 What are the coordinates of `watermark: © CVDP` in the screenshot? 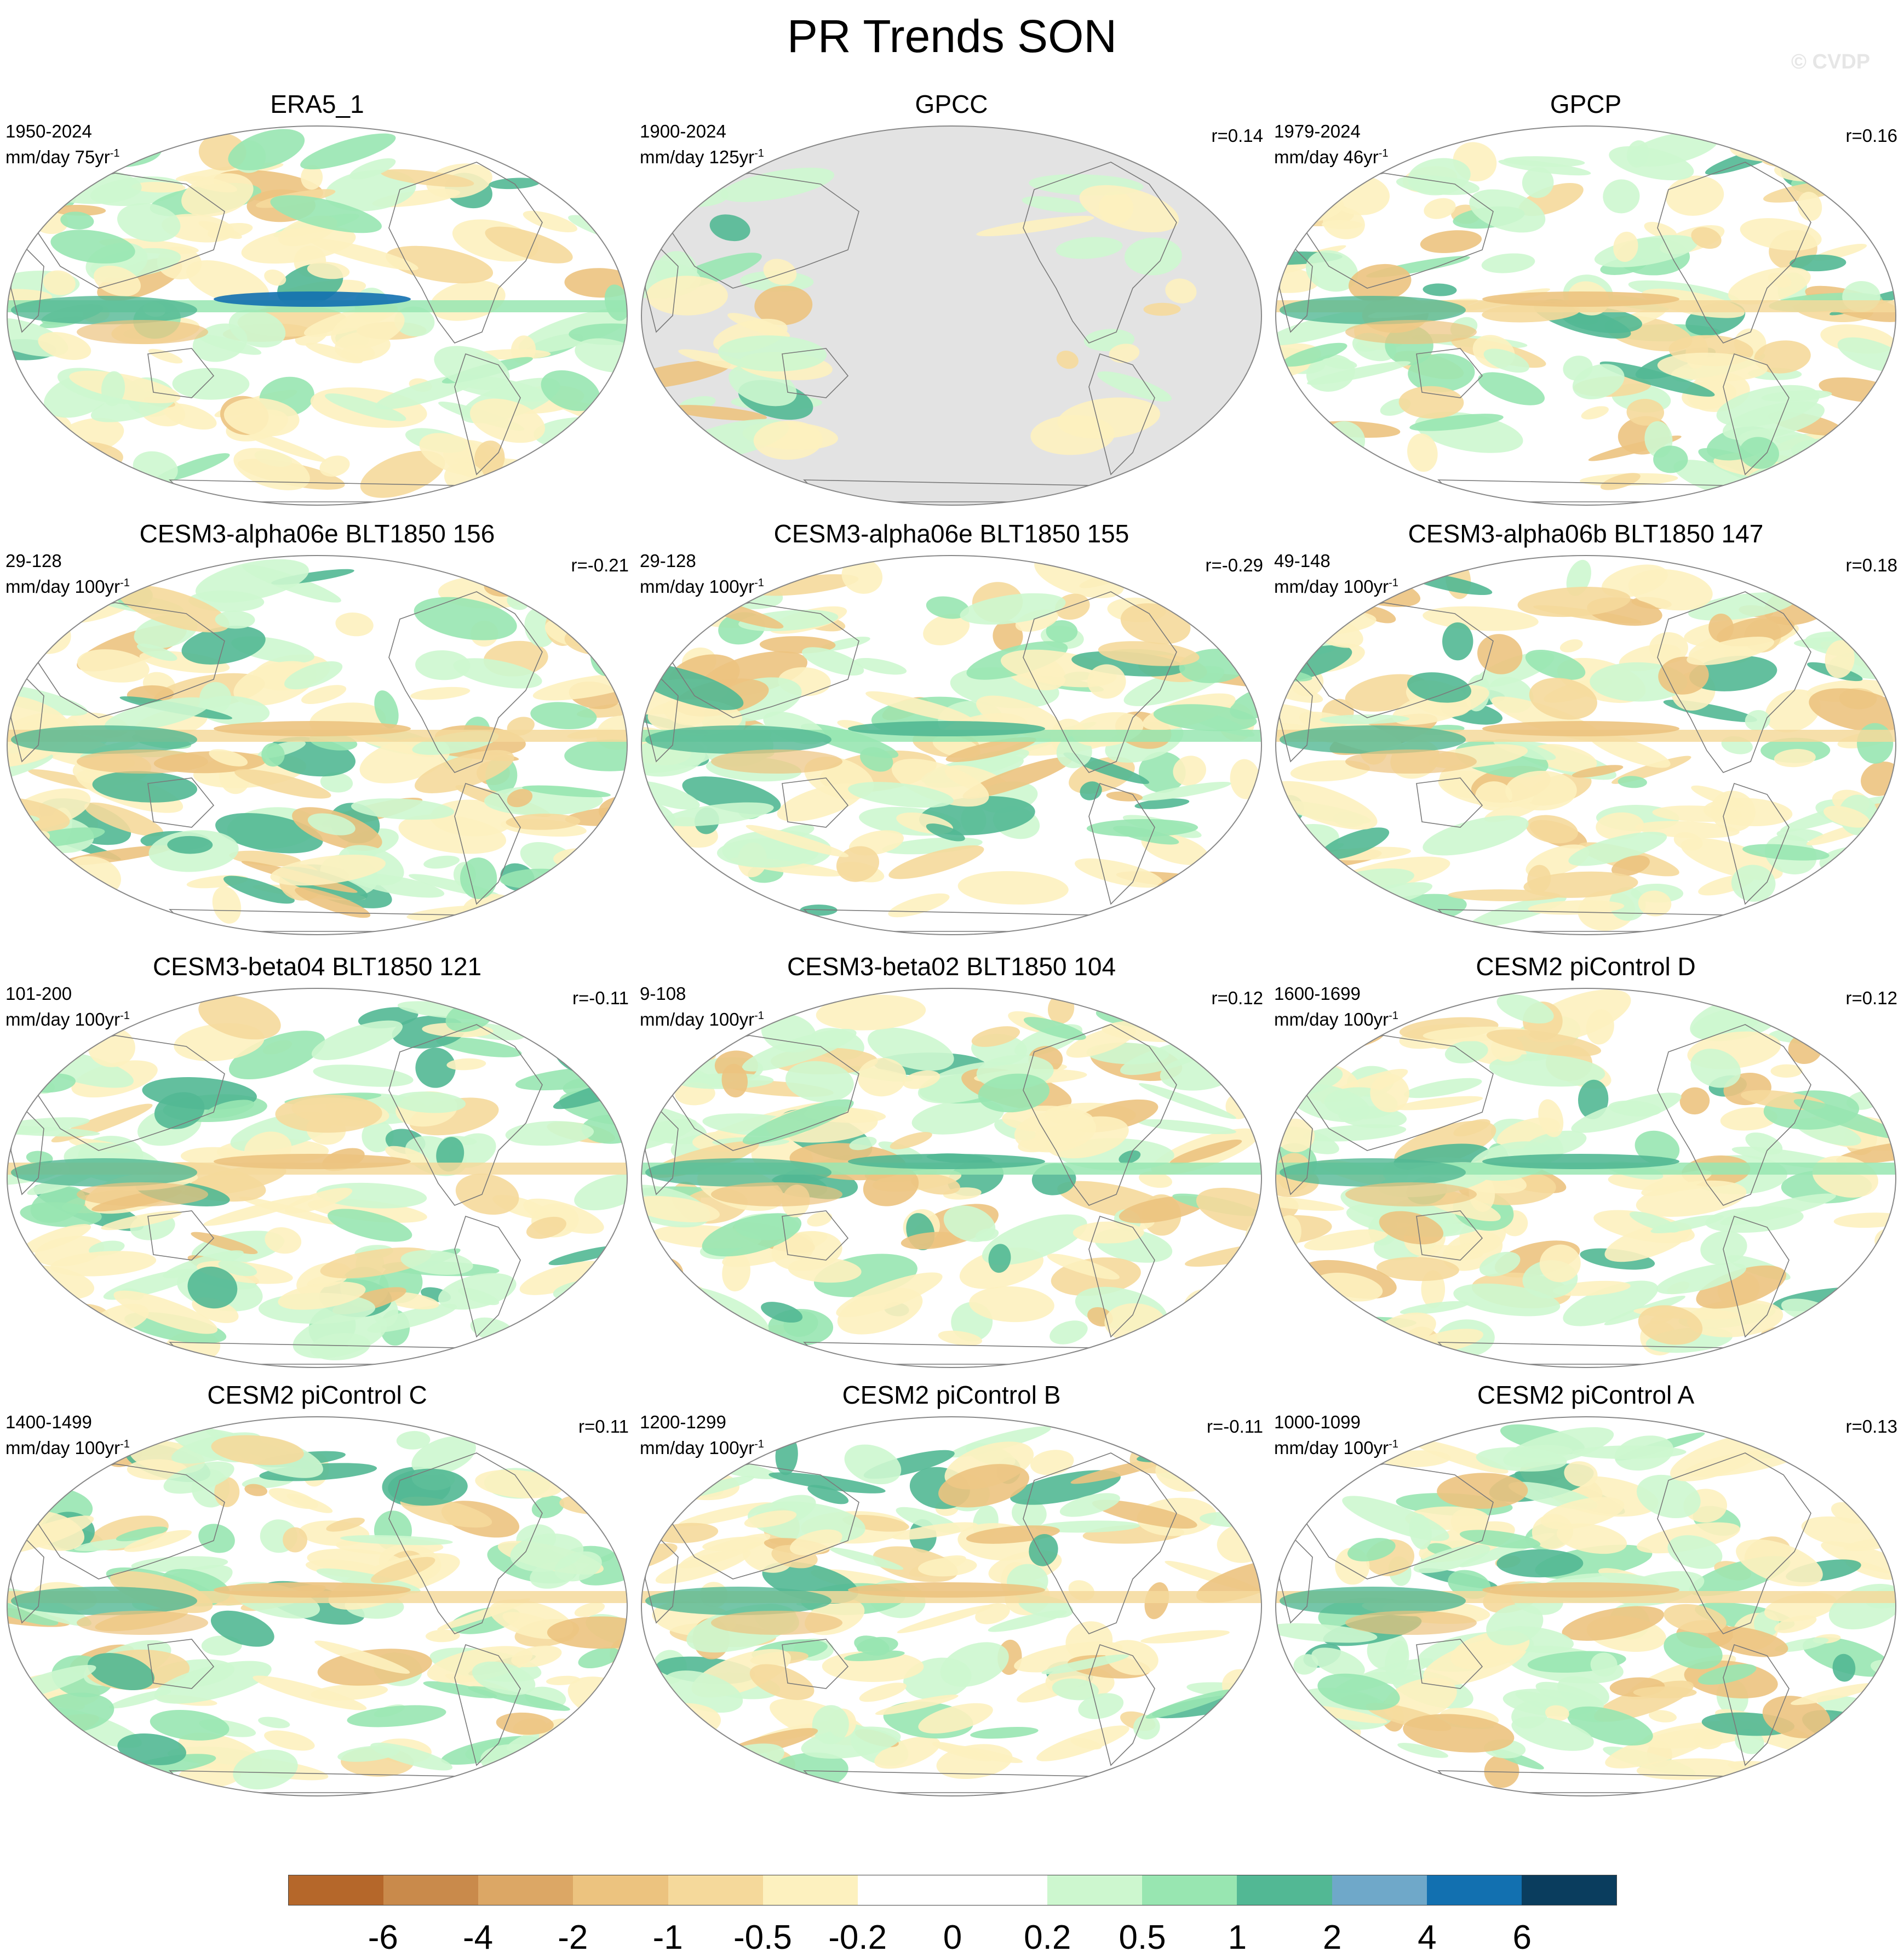 It's located at (1831, 62).